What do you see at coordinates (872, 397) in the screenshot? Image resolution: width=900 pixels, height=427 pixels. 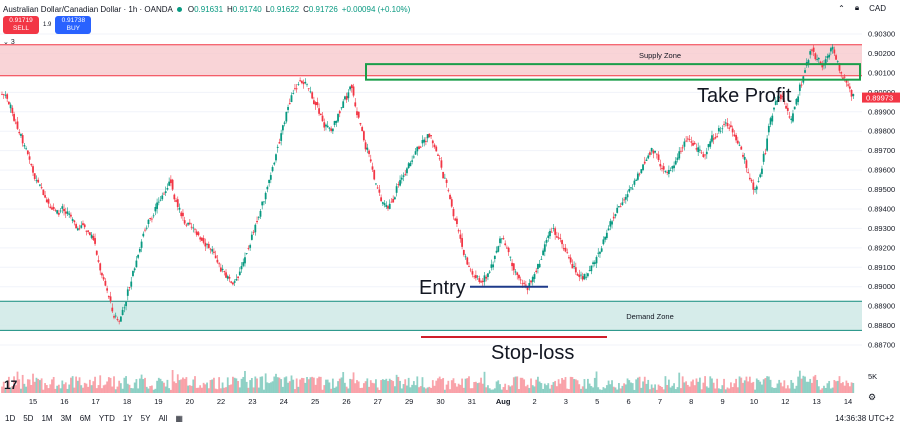 I see `settings-gear-icon: ⚙` at bounding box center [872, 397].